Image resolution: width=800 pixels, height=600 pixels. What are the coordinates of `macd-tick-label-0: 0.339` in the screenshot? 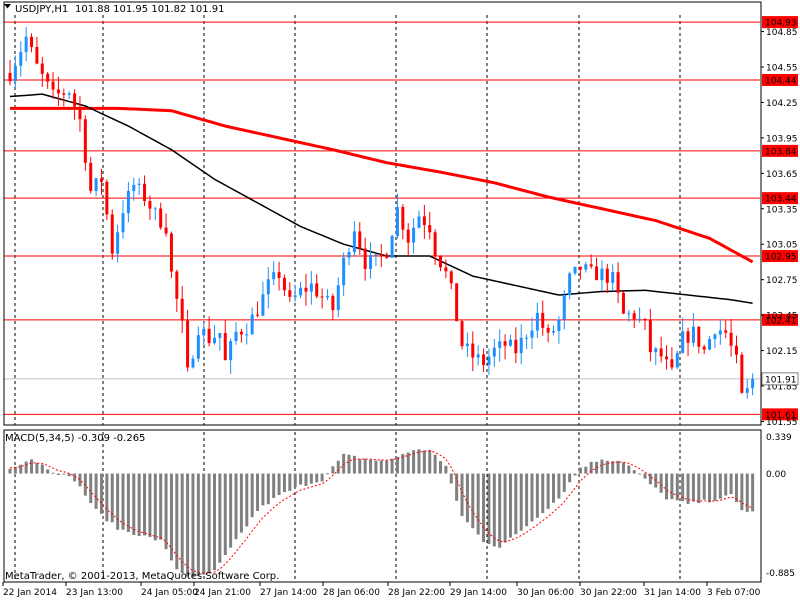 It's located at (779, 438).